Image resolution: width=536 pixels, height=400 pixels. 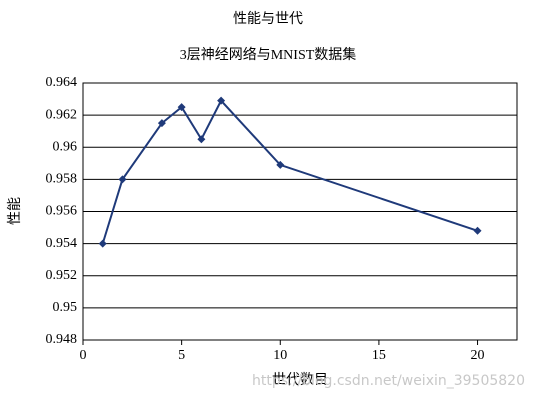 What do you see at coordinates (62, 82) in the screenshot?
I see `y-tick-label: 0.964` at bounding box center [62, 82].